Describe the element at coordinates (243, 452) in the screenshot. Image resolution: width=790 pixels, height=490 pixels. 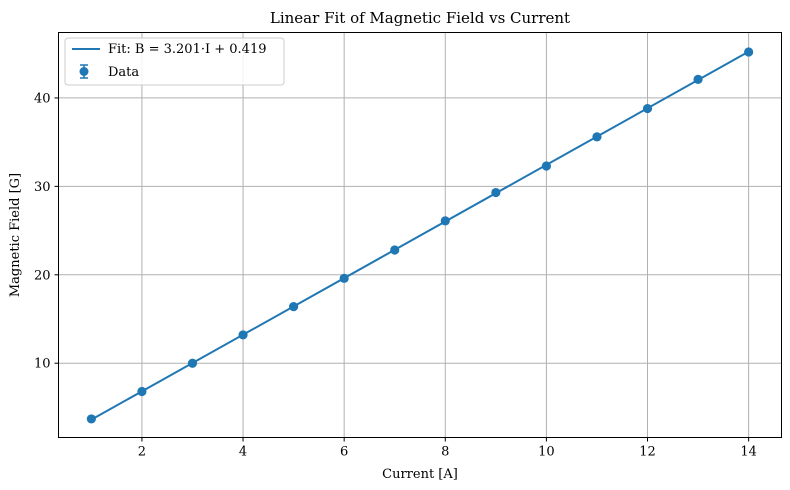
I see `x-tick-label: 4` at that location.